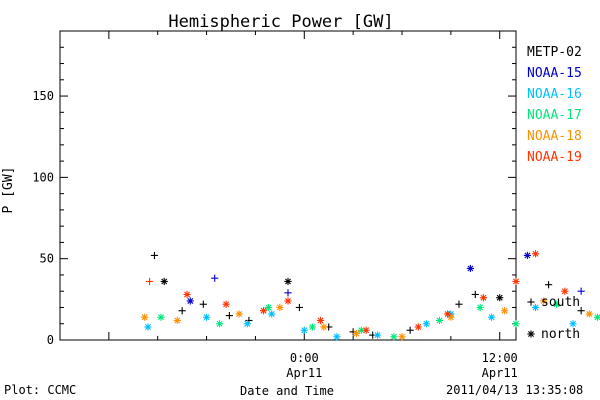  What do you see at coordinates (43, 177) in the screenshot?
I see `y-tick-label: 100` at bounding box center [43, 177].